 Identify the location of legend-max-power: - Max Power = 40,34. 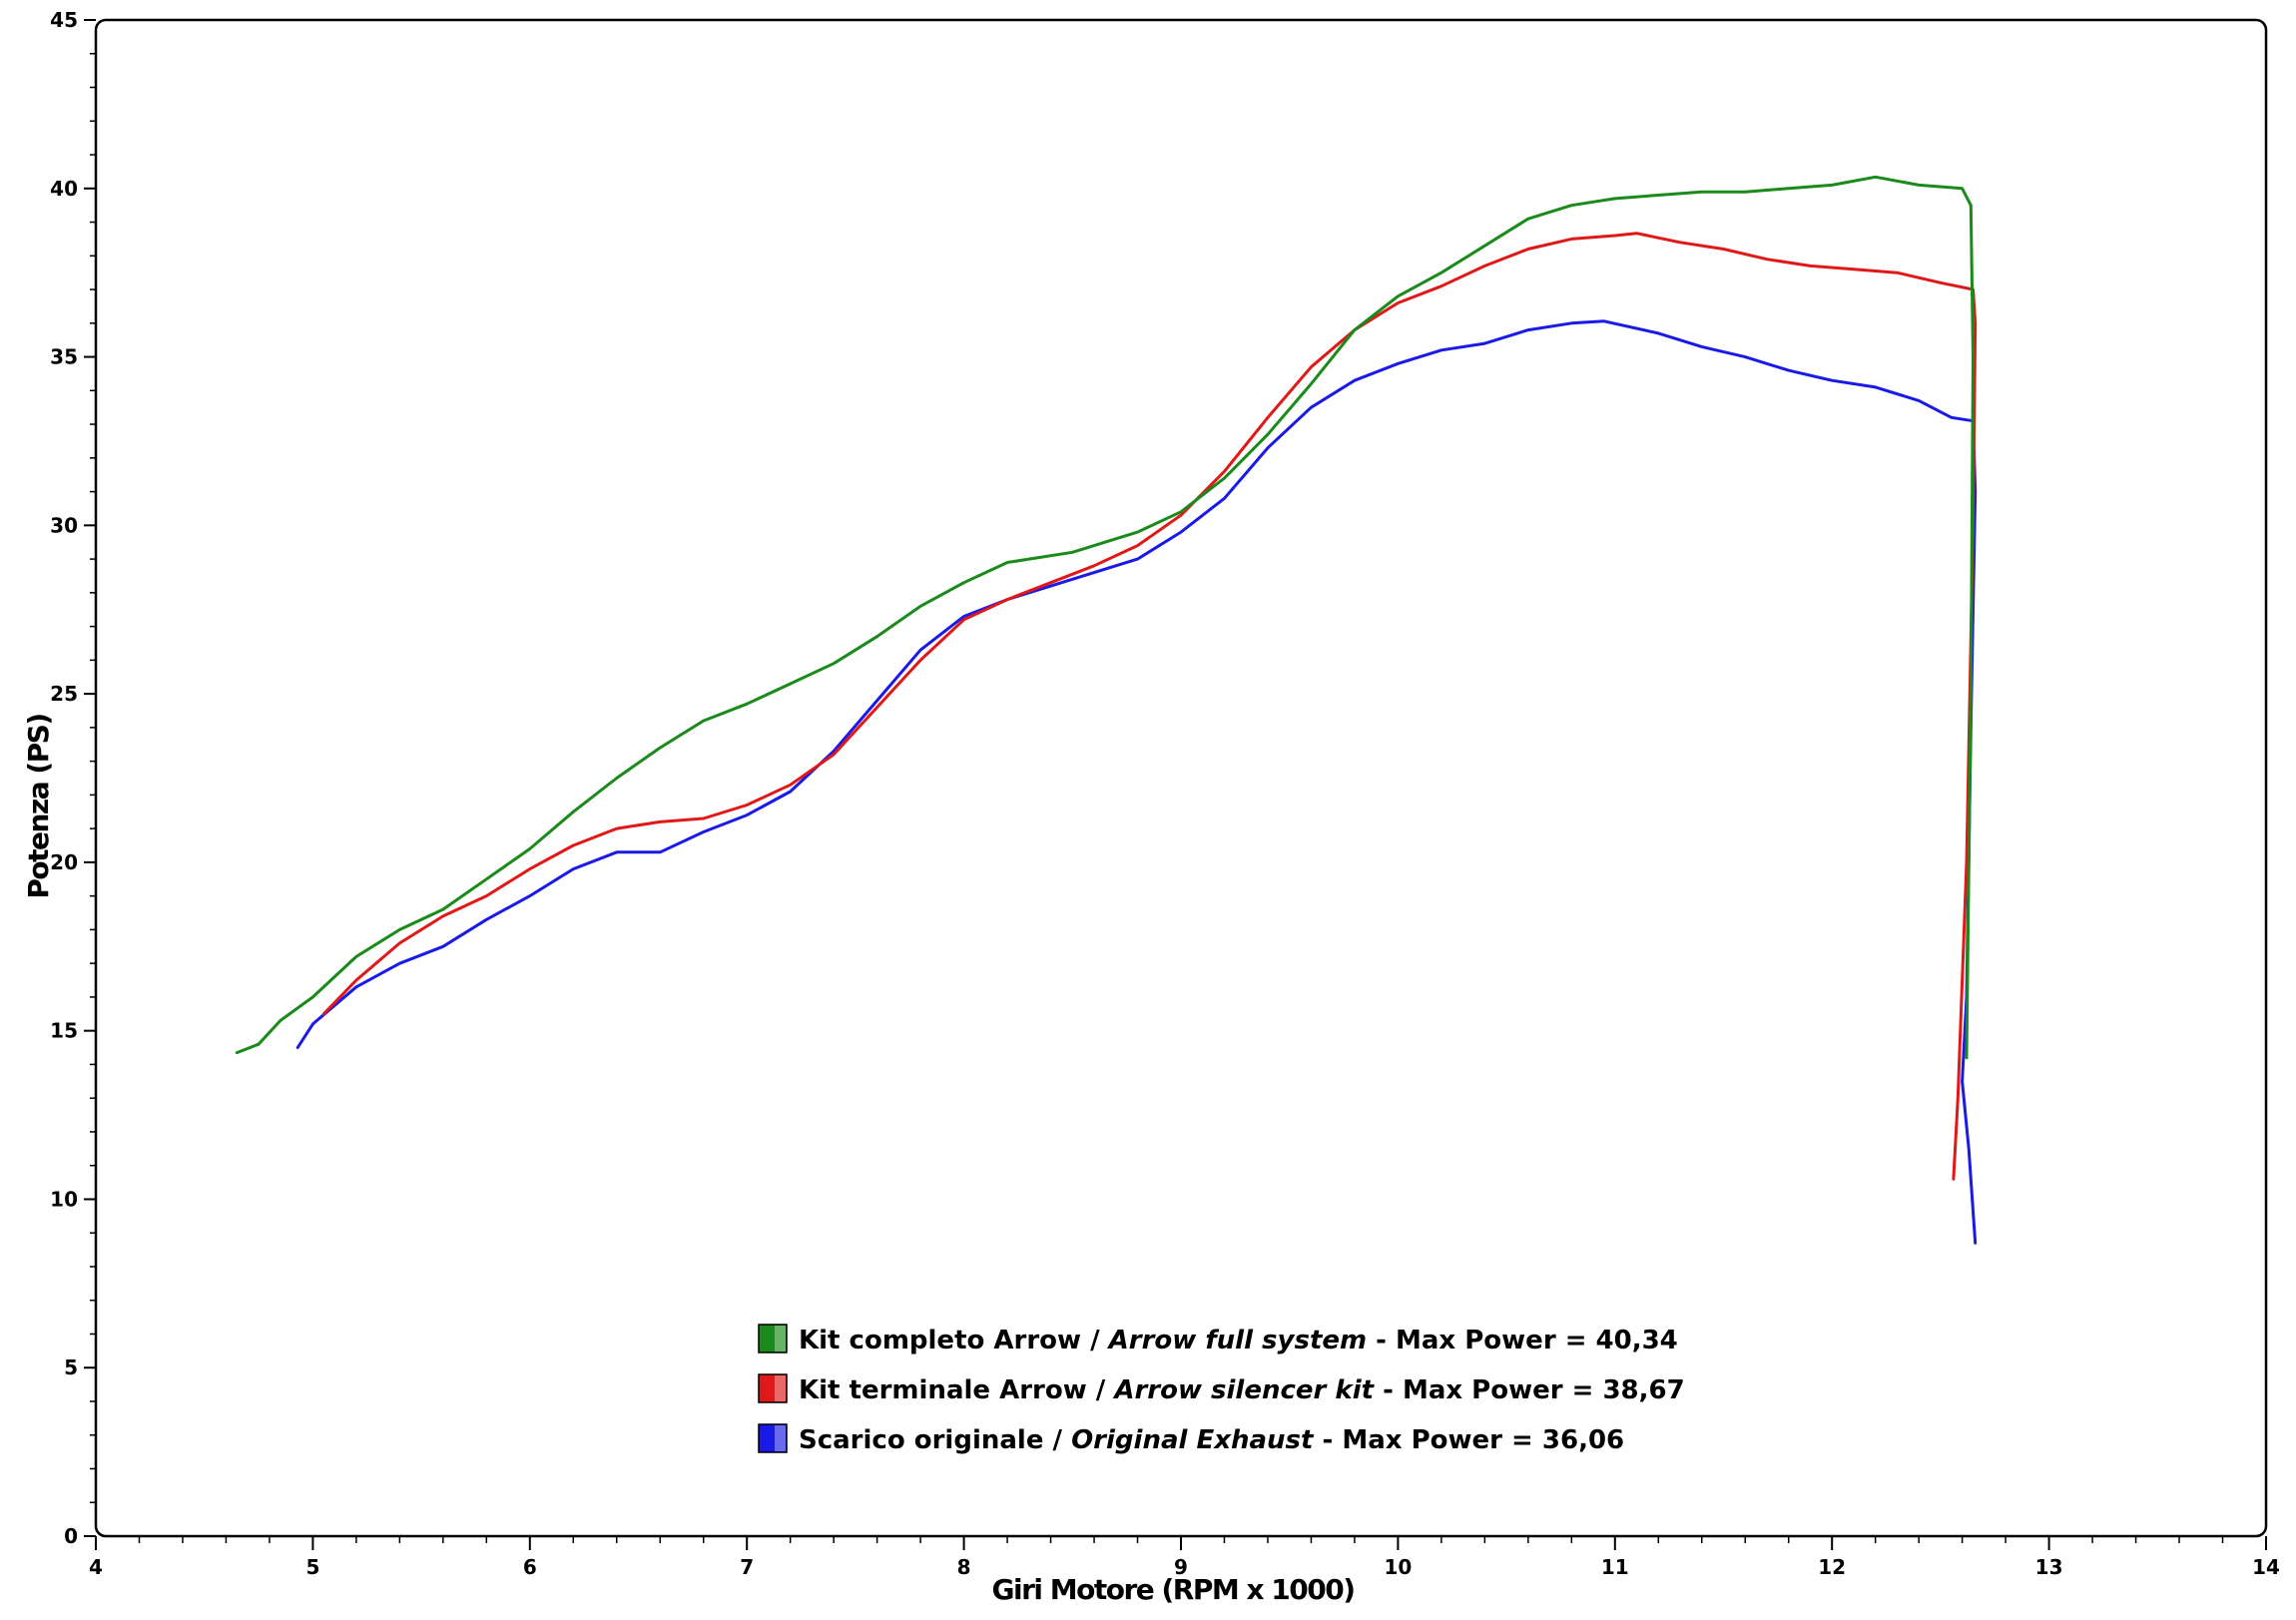
(1523, 1340).